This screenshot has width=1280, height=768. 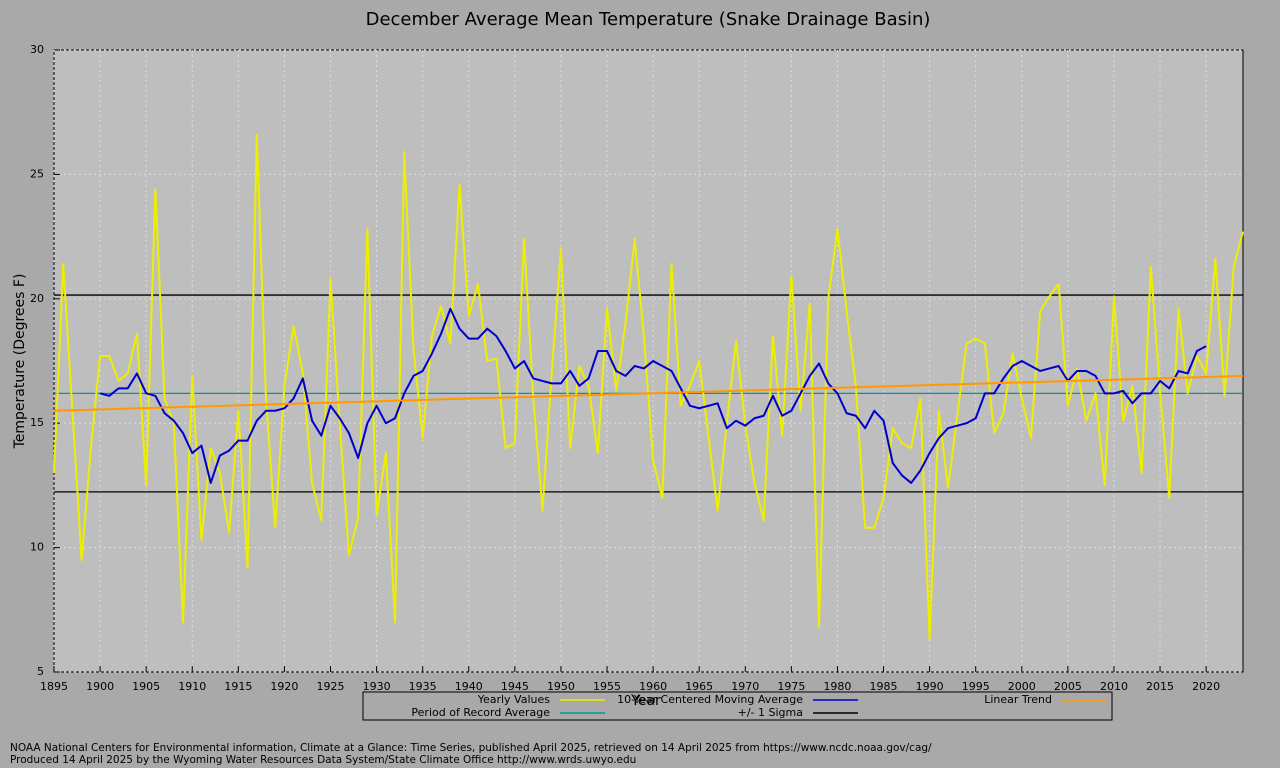 What do you see at coordinates (561, 686) in the screenshot?
I see `x-tick-label: 1950` at bounding box center [561, 686].